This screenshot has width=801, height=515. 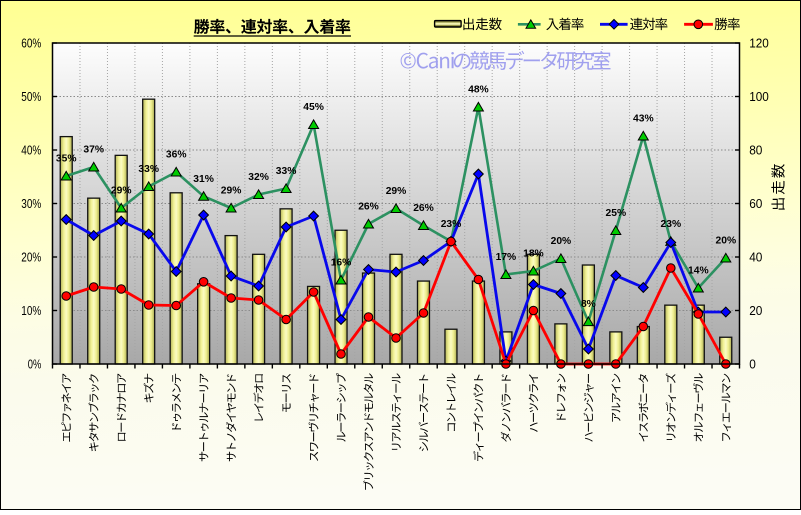 I want to click on svg-text: 8%, so click(x=588, y=304).